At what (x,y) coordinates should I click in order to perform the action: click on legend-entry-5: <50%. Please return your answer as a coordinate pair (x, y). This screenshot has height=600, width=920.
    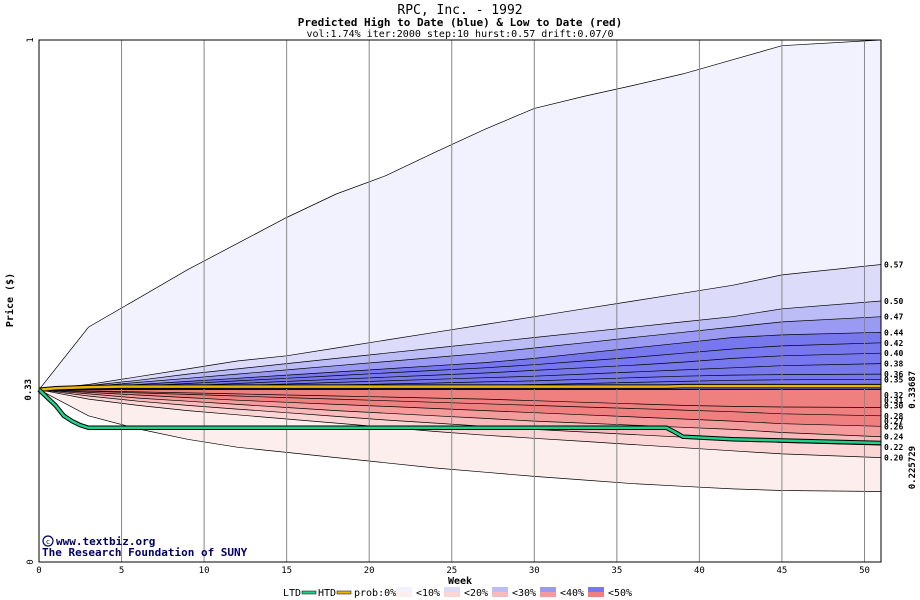
    Looking at the image, I should click on (620, 593).